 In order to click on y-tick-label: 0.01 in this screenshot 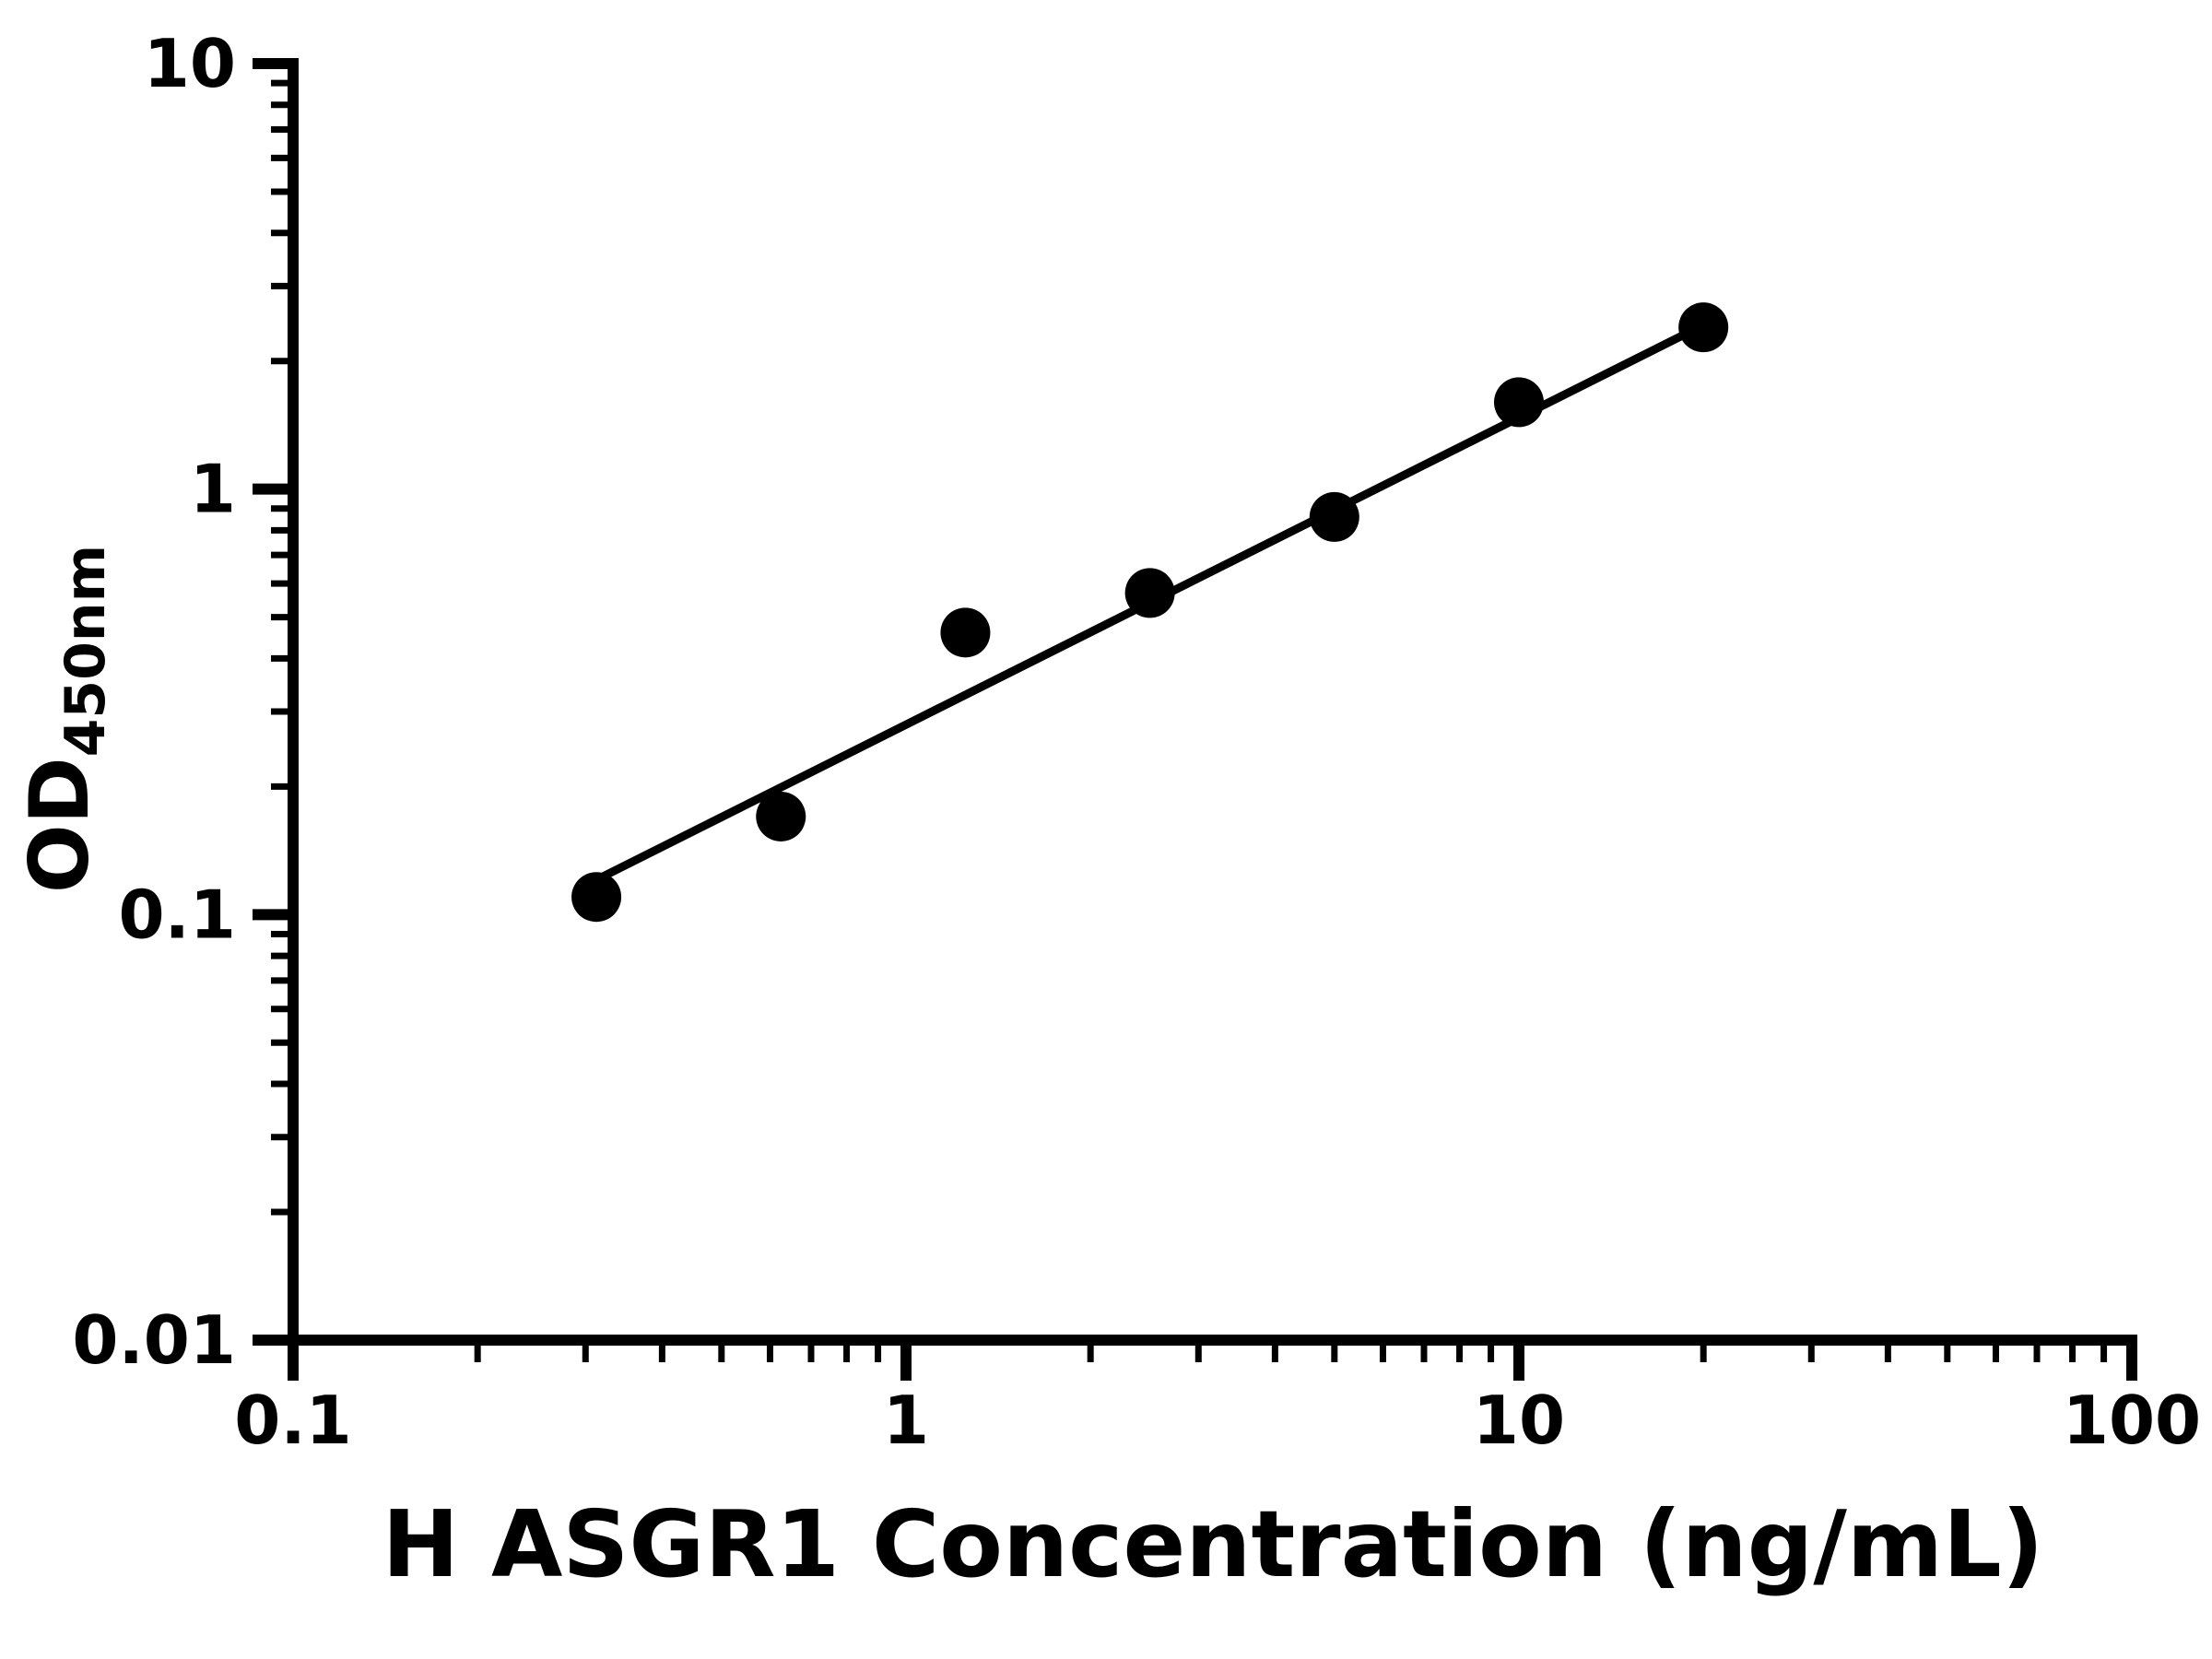, I will do `click(154, 1340)`.